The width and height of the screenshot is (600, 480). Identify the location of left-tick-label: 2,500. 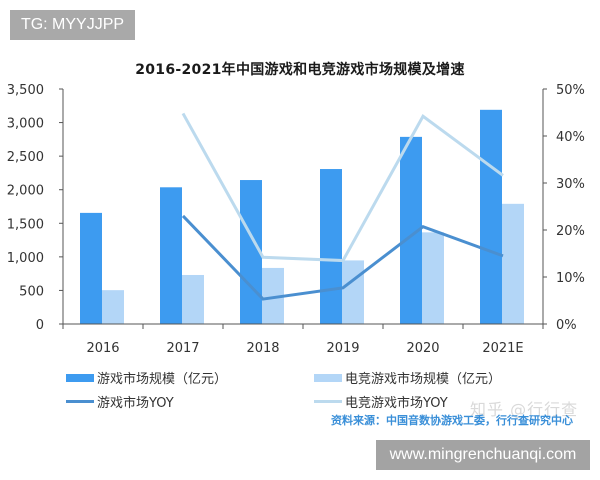
(25, 157).